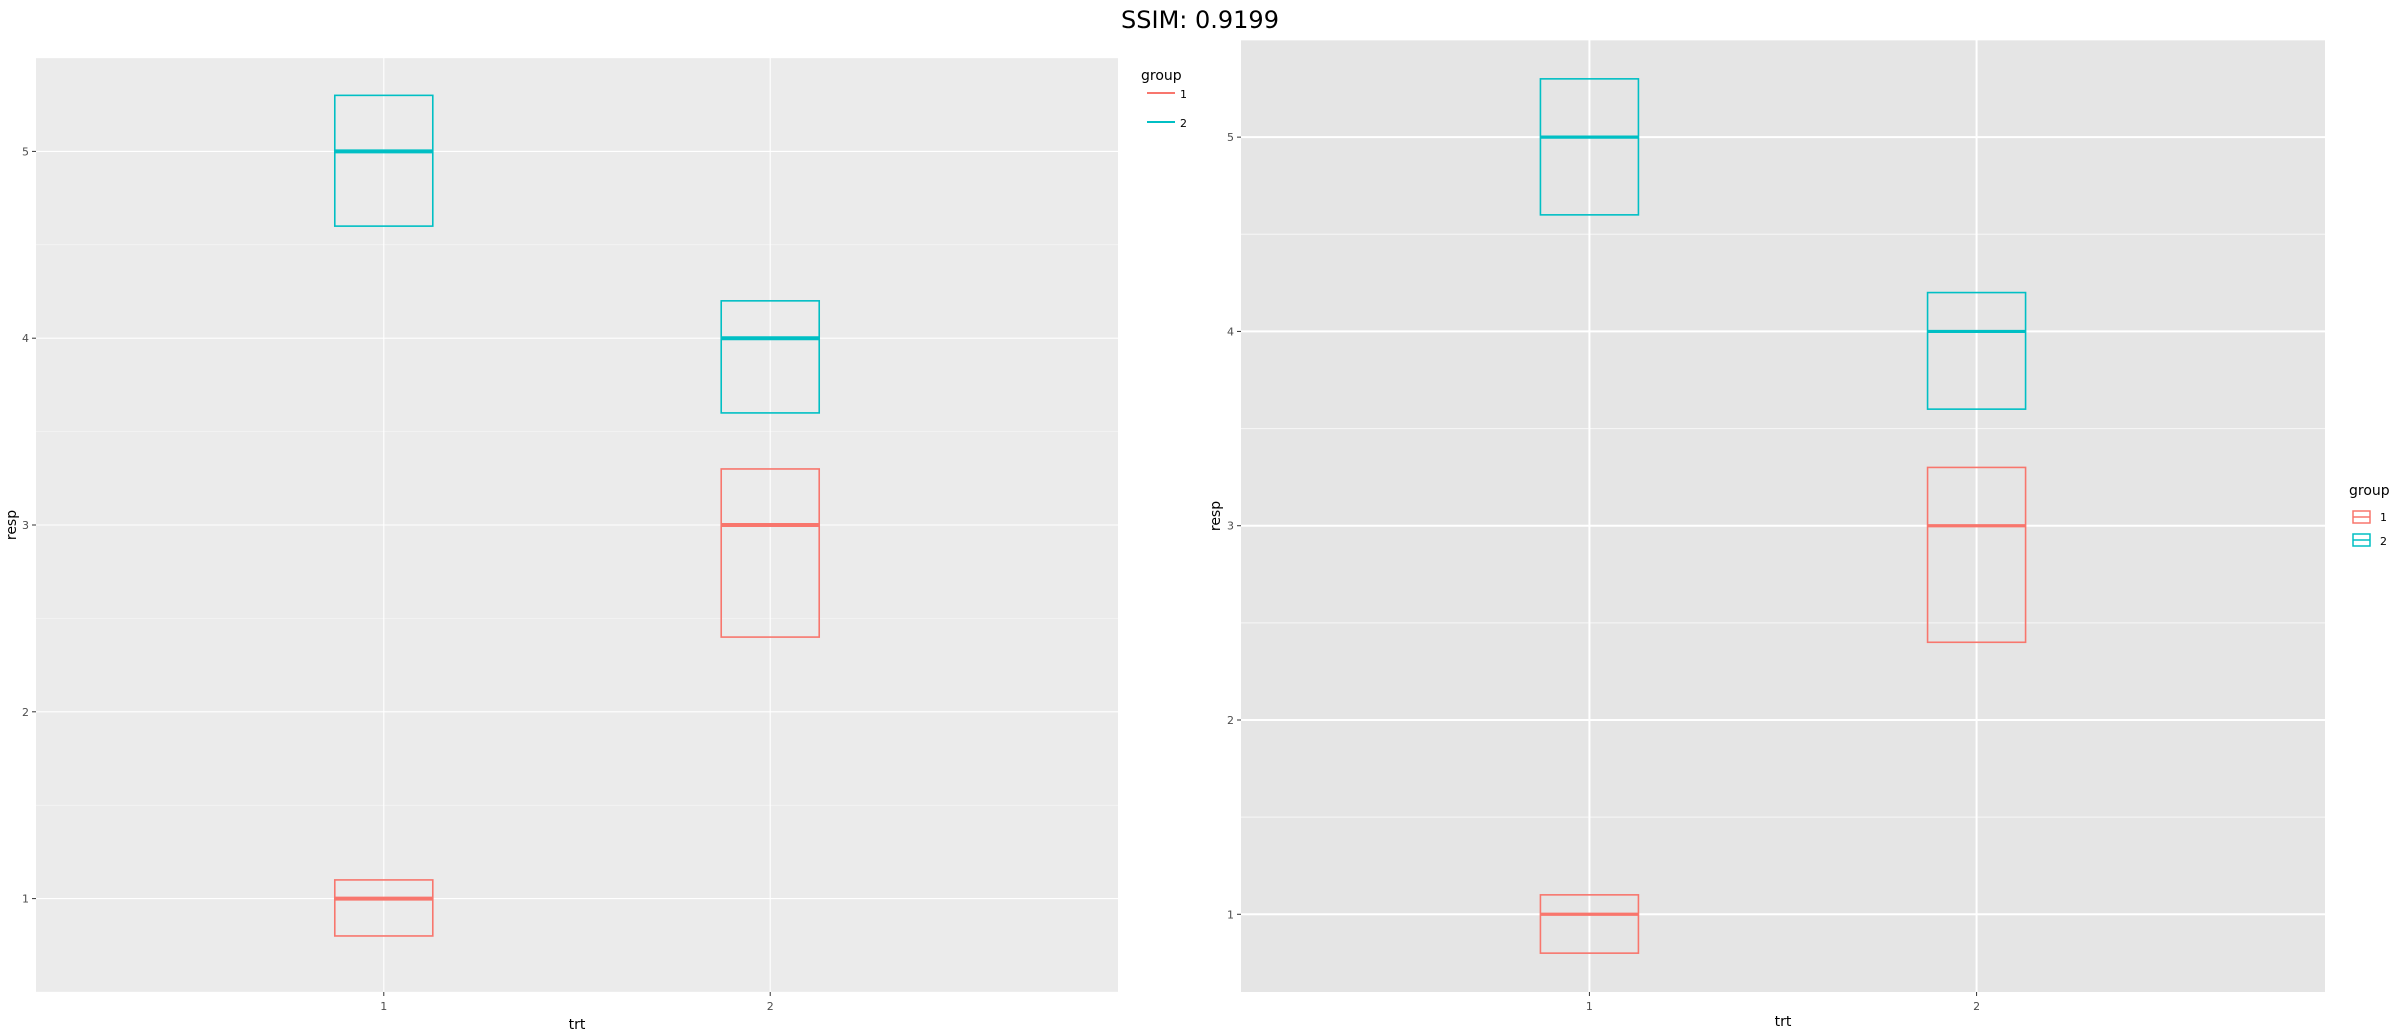 The height and width of the screenshot is (1034, 2400). What do you see at coordinates (1216, 516) in the screenshot?
I see `y-axis-title-right: resp` at bounding box center [1216, 516].